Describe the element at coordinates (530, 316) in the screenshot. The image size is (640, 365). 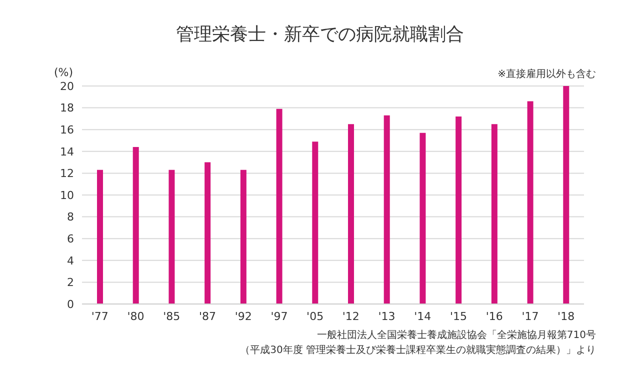
I see `x-tick-label: '17` at that location.